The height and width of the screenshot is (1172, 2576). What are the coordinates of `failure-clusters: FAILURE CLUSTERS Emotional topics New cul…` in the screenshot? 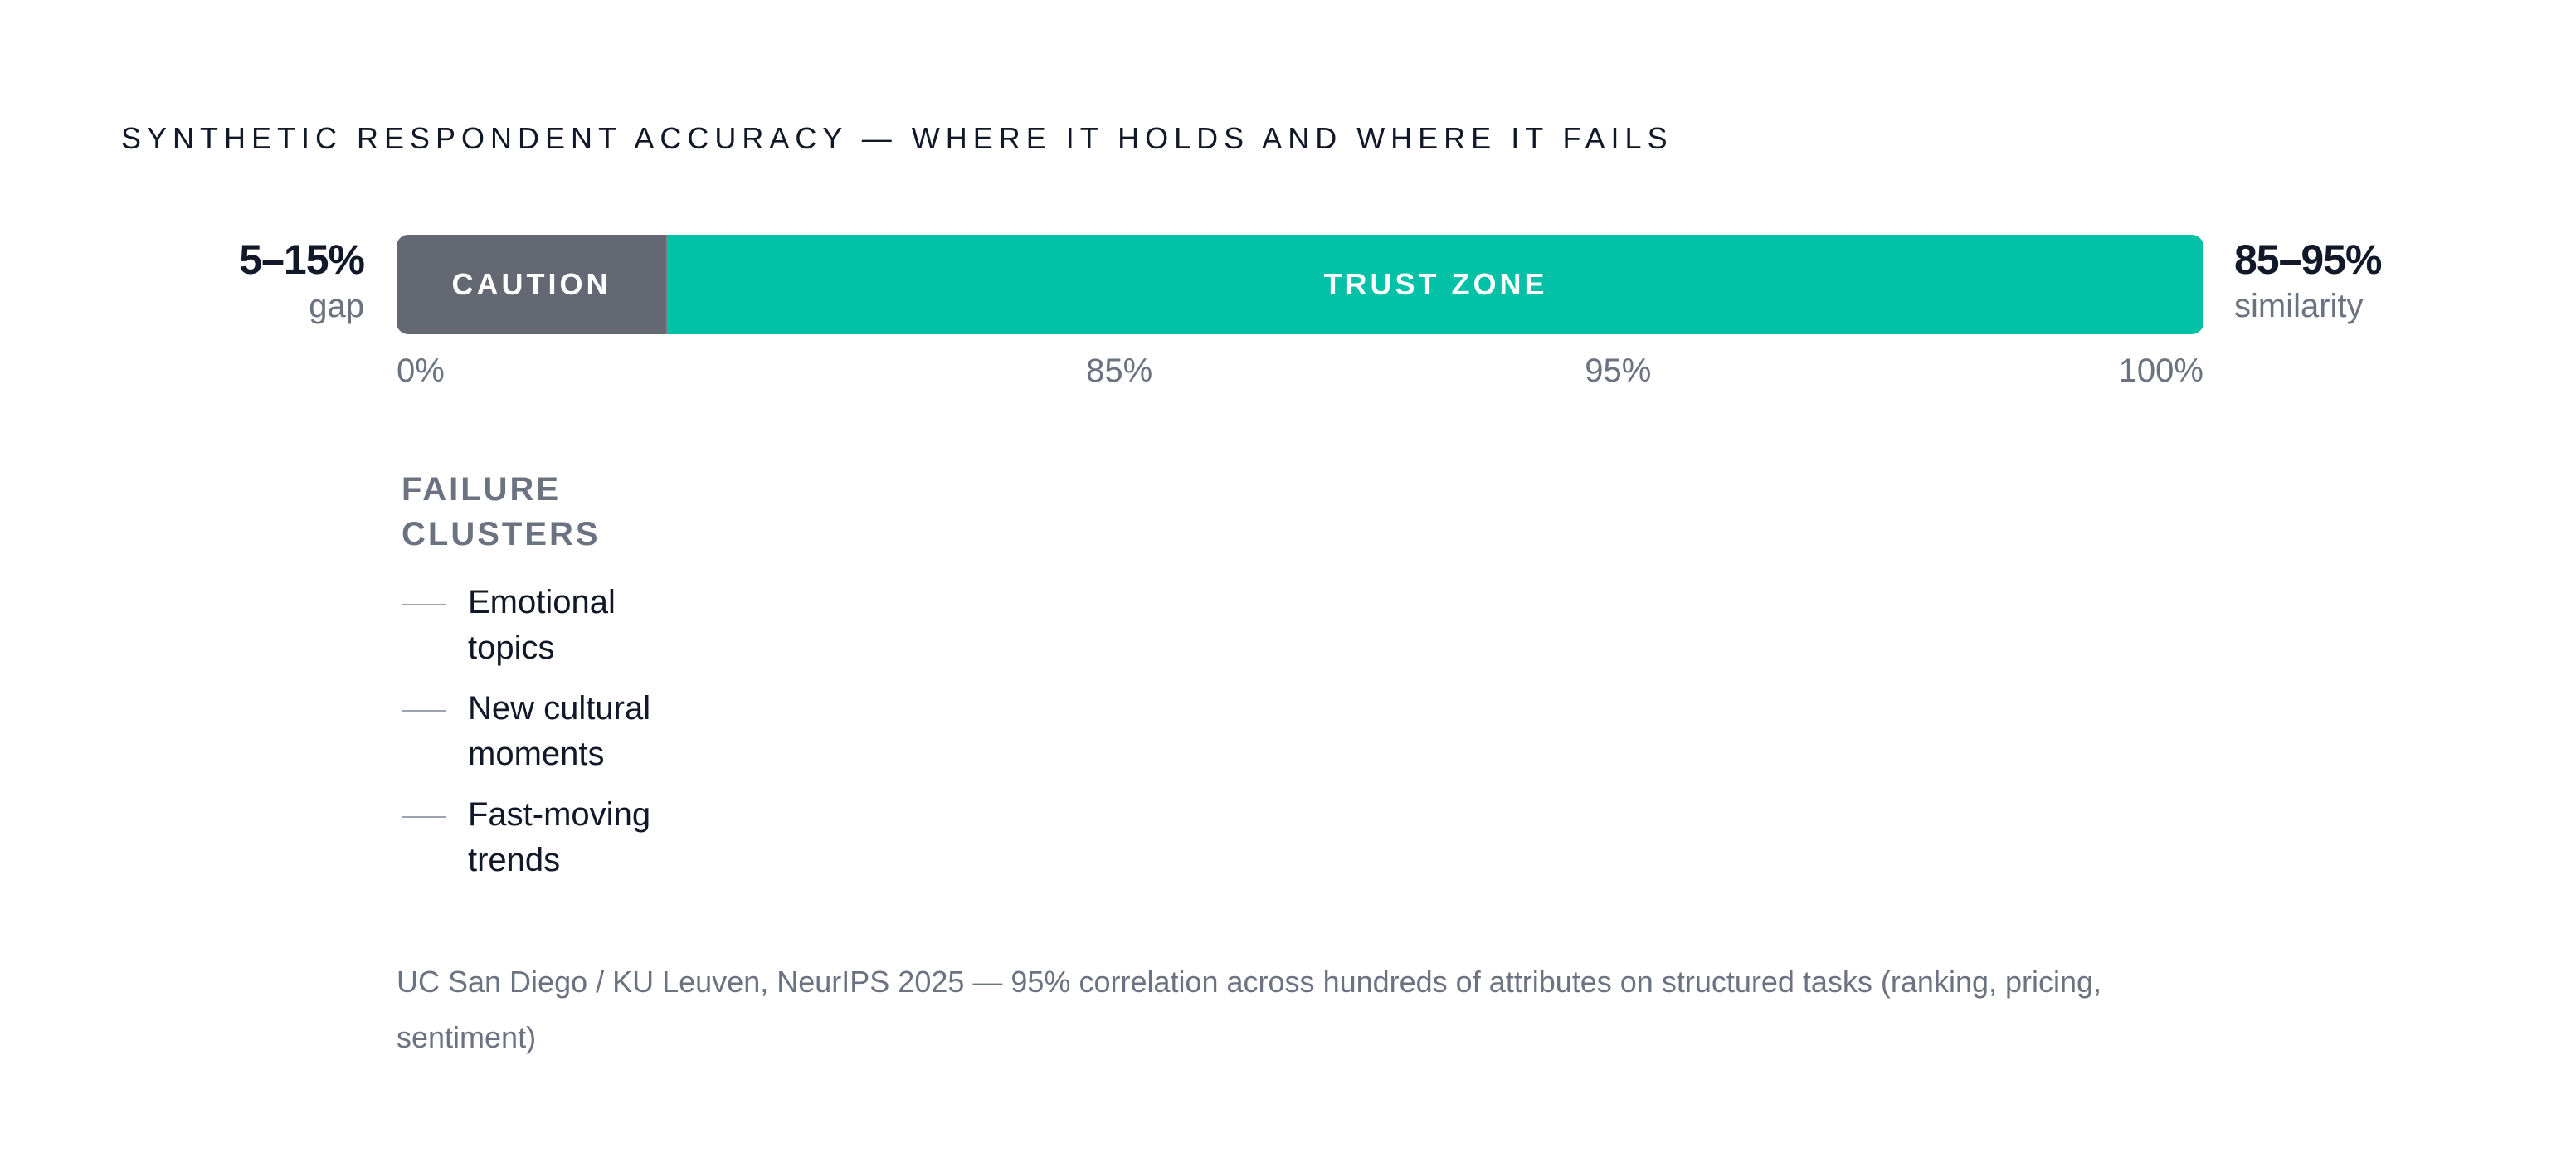 It's located at (551, 682).